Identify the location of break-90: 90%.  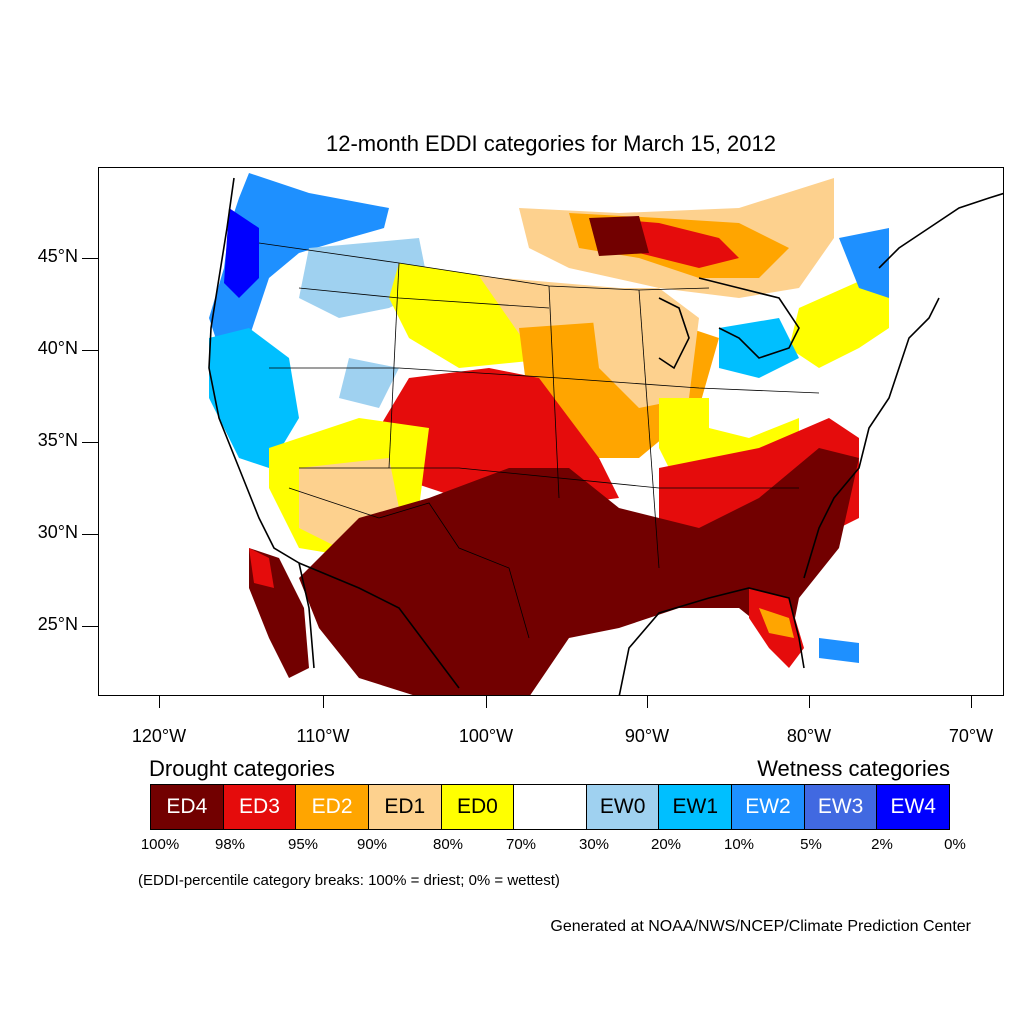
(372, 844).